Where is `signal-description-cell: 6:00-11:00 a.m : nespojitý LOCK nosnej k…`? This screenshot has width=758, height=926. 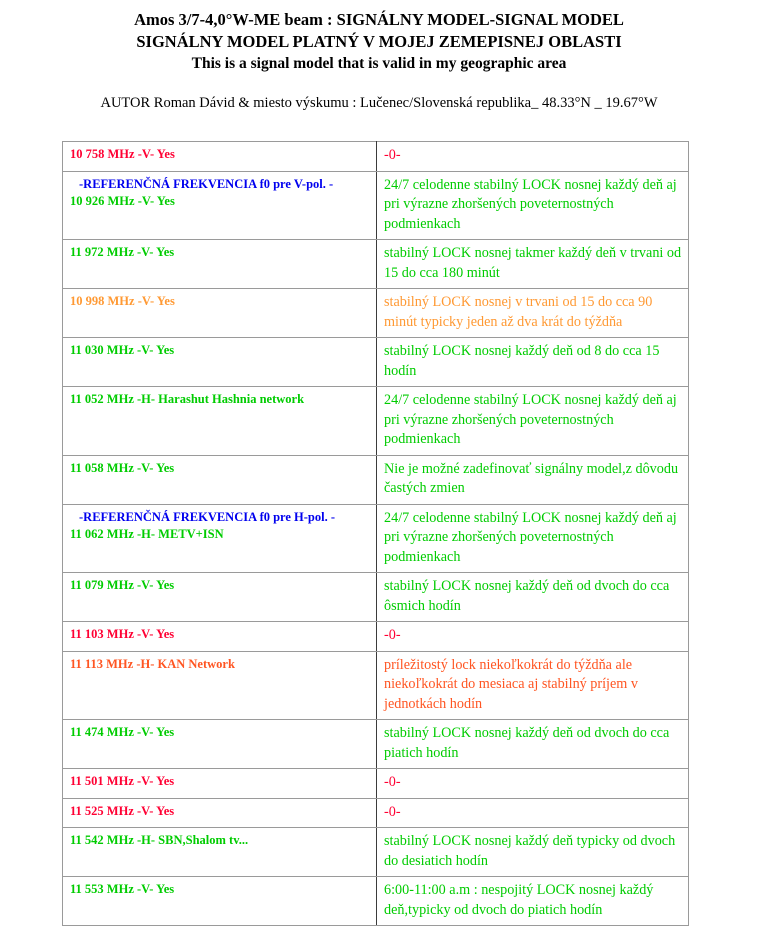 signal-description-cell: 6:00-11:00 a.m : nespojitý LOCK nosnej k… is located at coordinates (532, 901).